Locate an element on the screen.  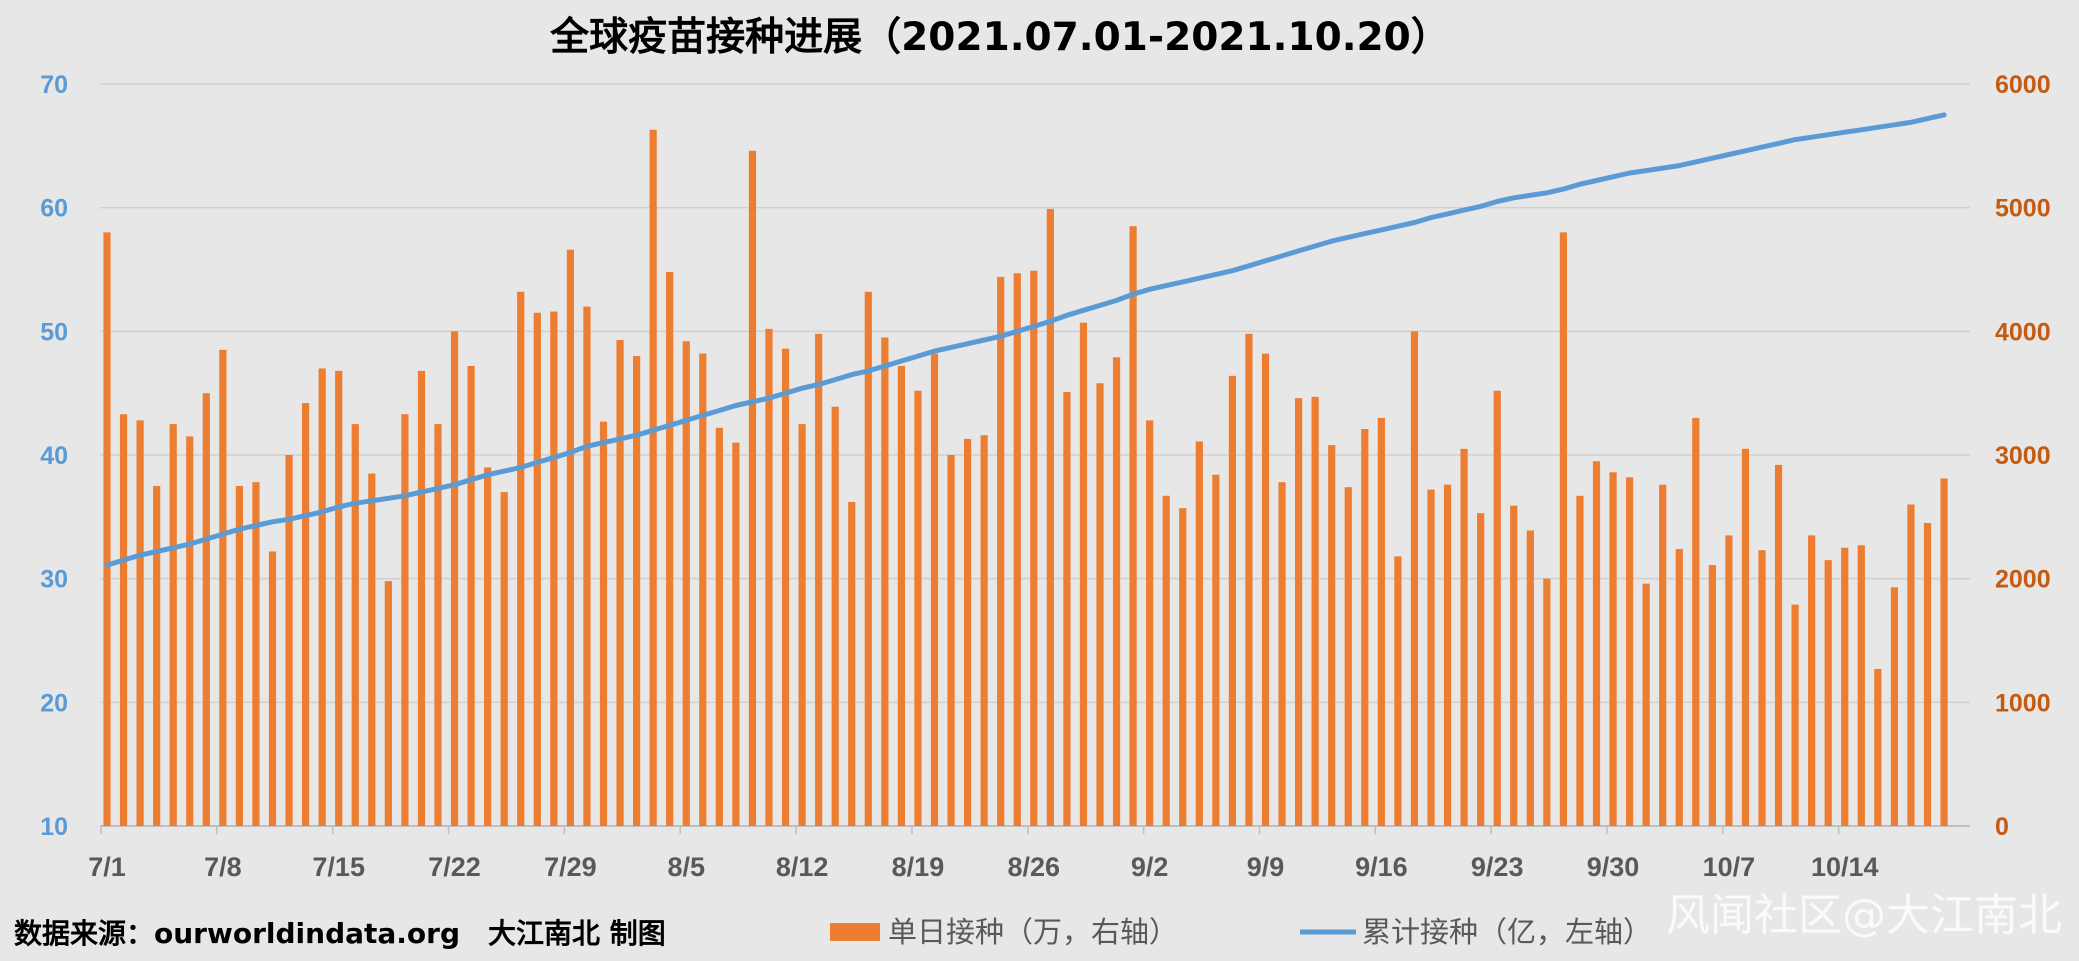
right-tick-label: 6000 is located at coordinates (2023, 85).